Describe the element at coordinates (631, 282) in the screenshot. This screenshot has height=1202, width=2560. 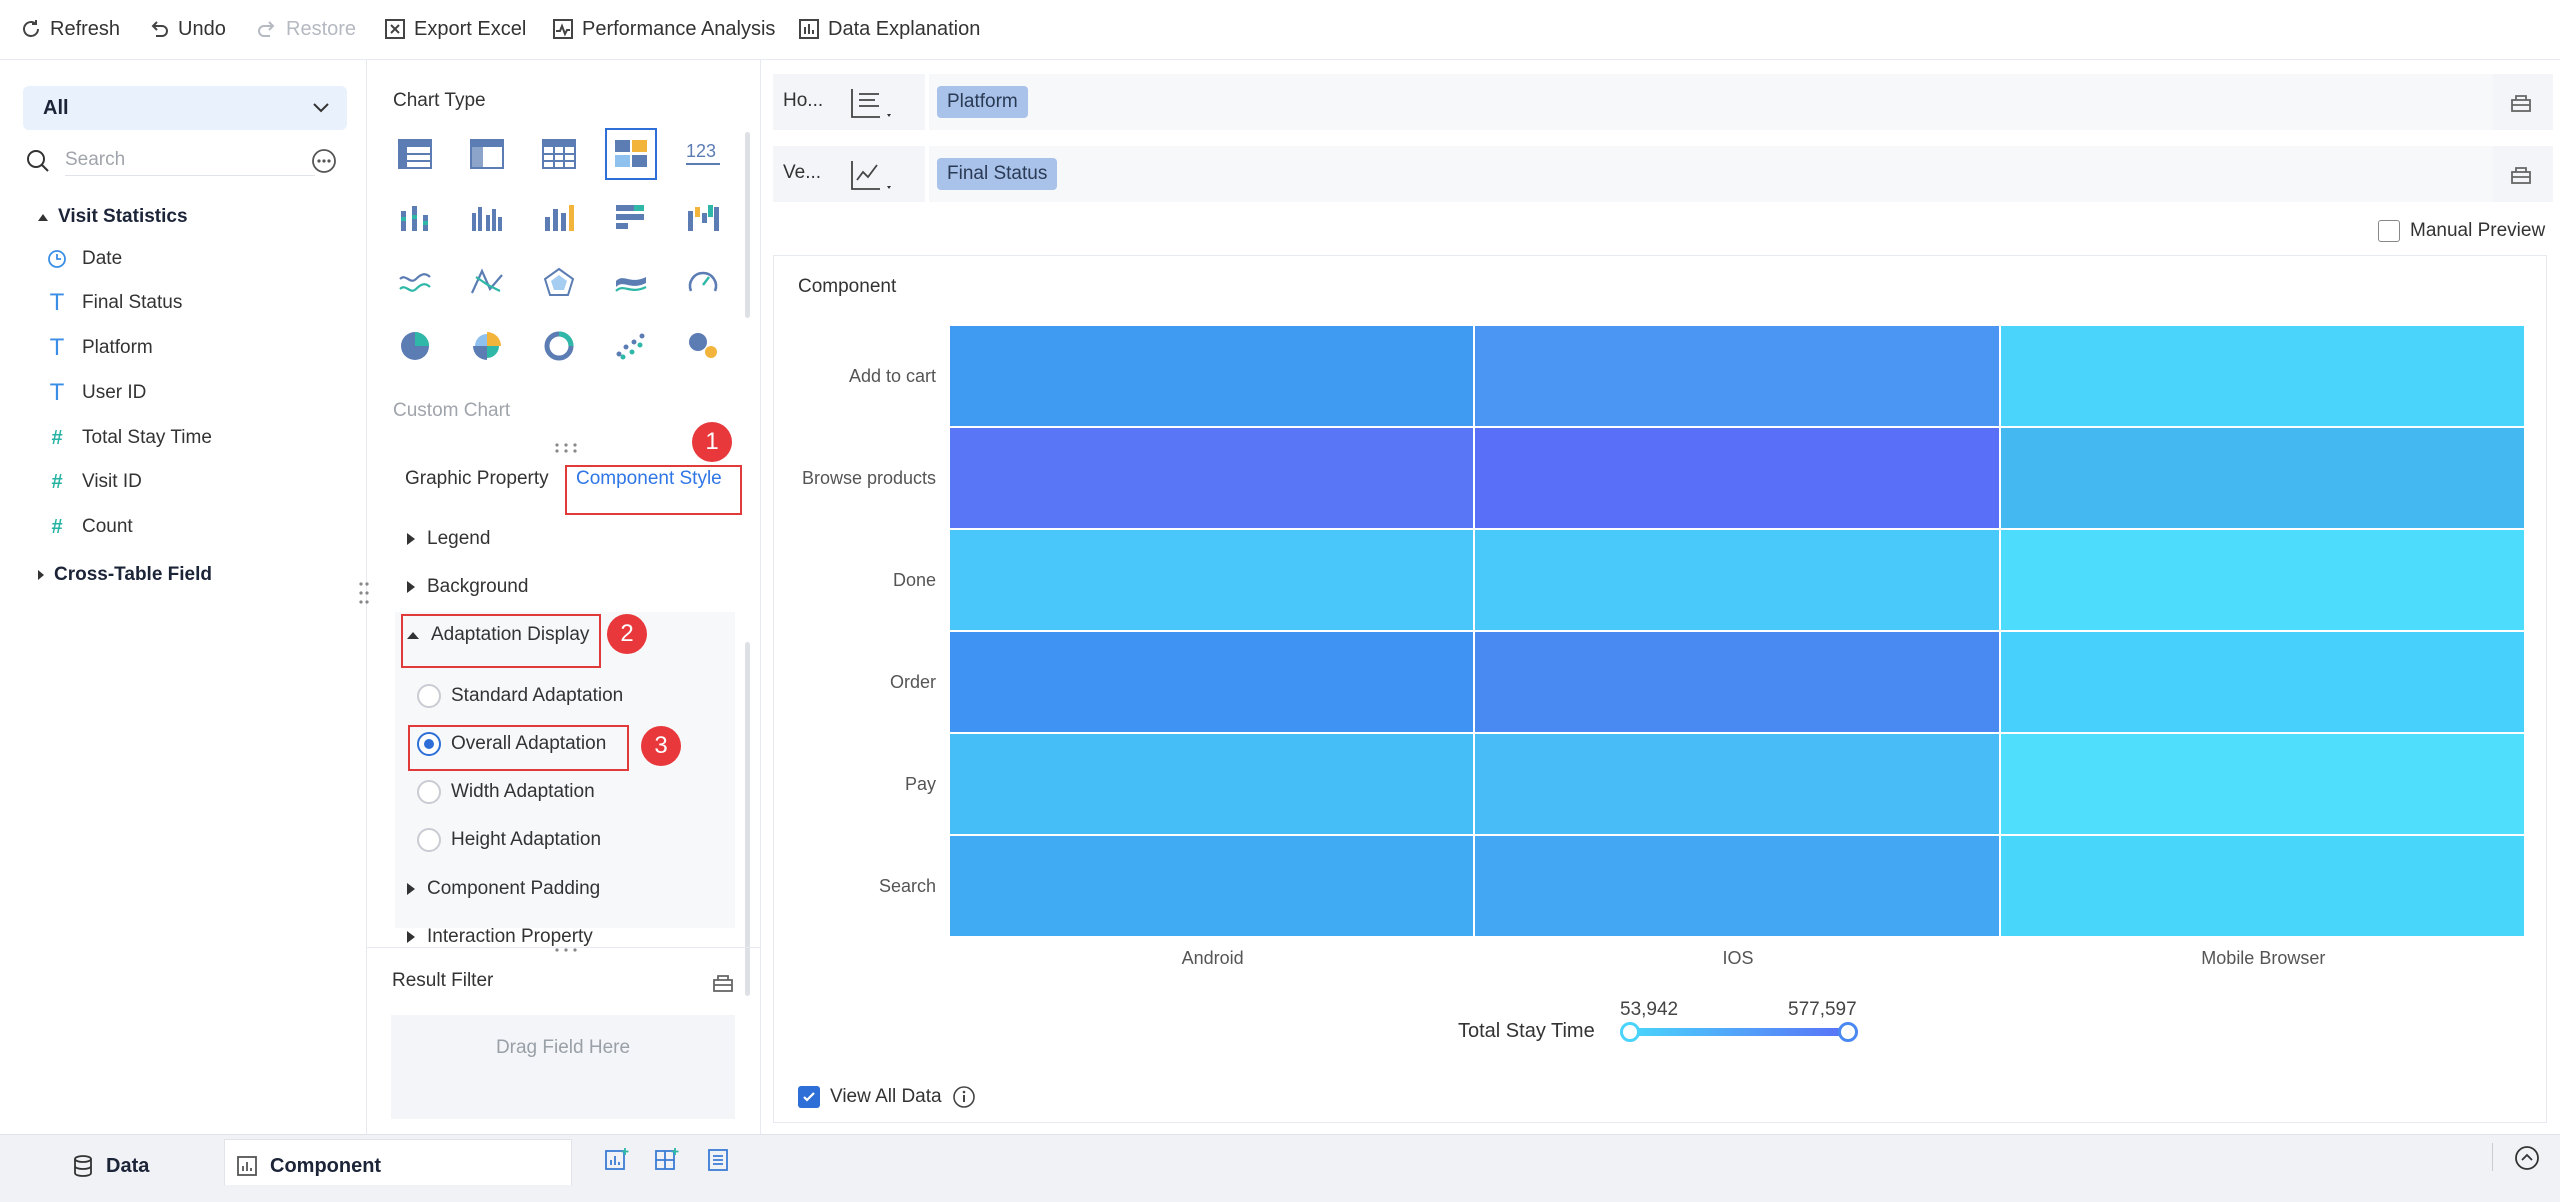
I see `area-chart-icon` at that location.